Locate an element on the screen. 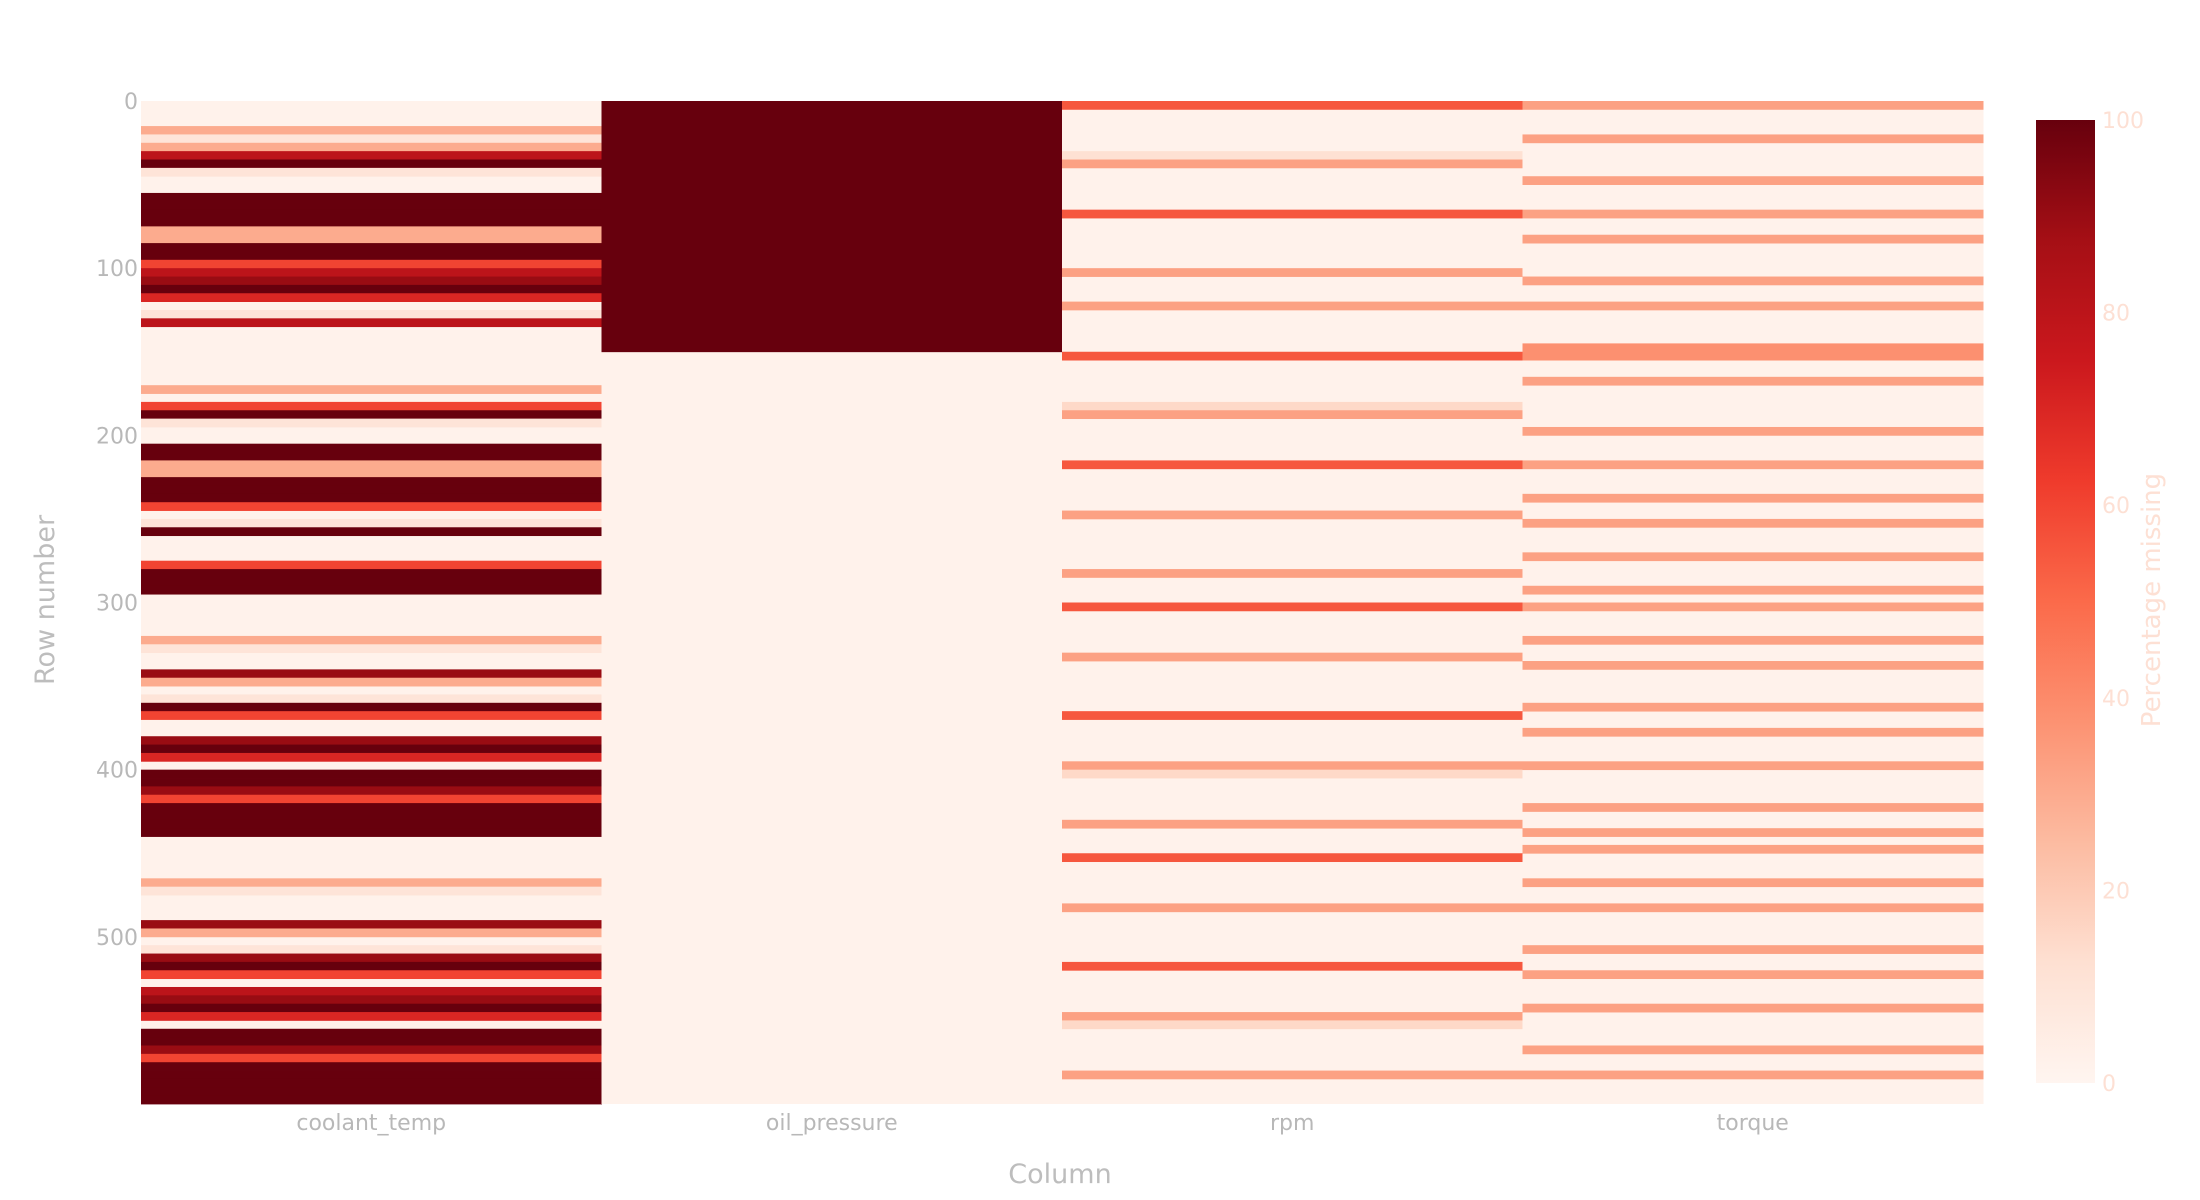 This screenshot has width=2200, height=1200. y-tick-label: 300 is located at coordinates (117, 604).